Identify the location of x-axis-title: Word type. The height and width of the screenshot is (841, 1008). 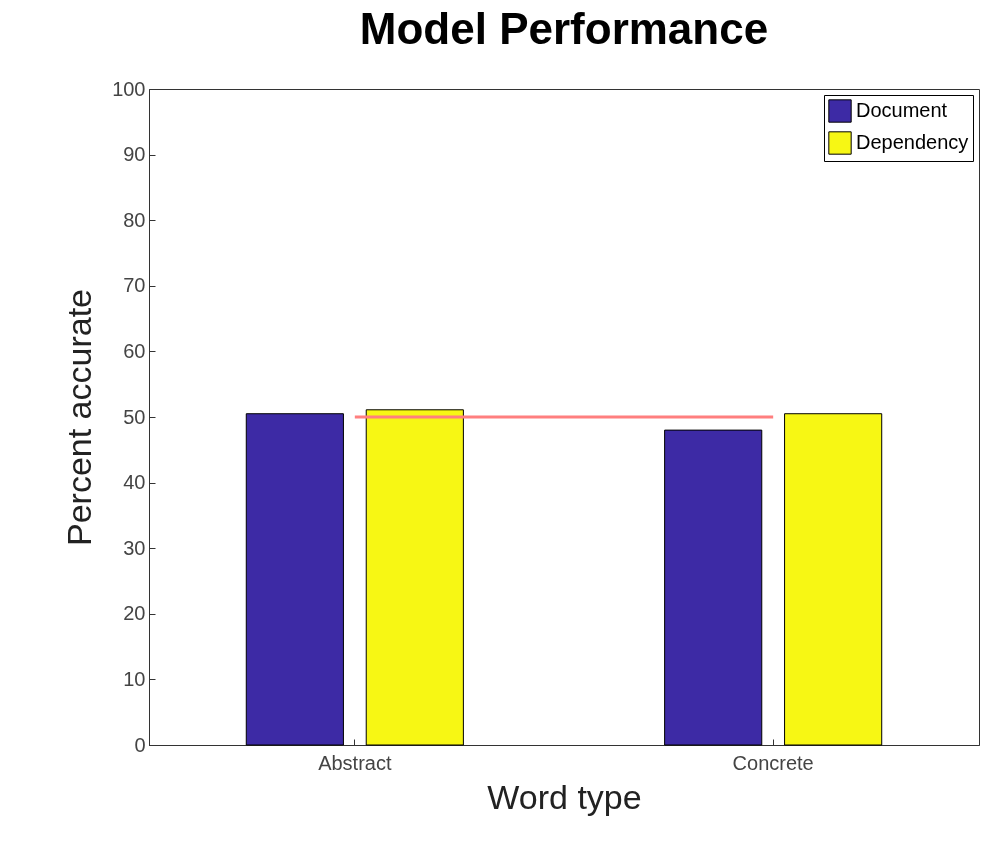
(564, 796).